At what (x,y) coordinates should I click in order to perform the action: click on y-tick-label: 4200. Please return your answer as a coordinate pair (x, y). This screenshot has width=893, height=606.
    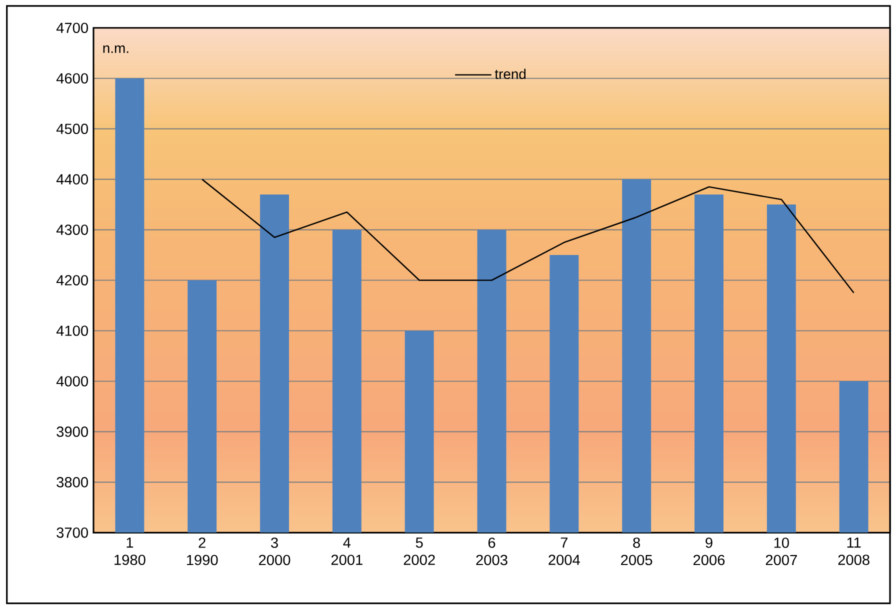
    Looking at the image, I should click on (72, 280).